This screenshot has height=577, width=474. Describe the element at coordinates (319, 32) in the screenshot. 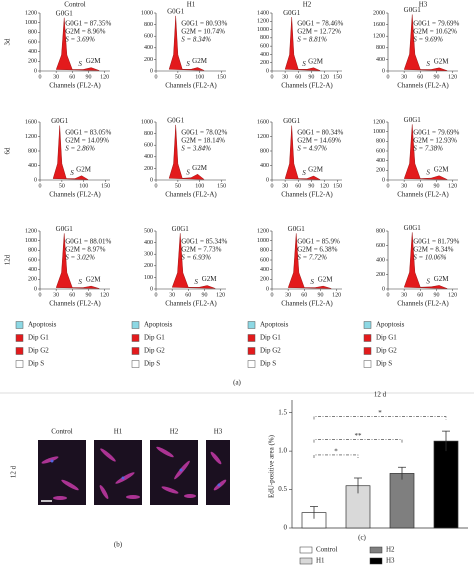

I see `stat-text: G2M = 12.72%` at that location.